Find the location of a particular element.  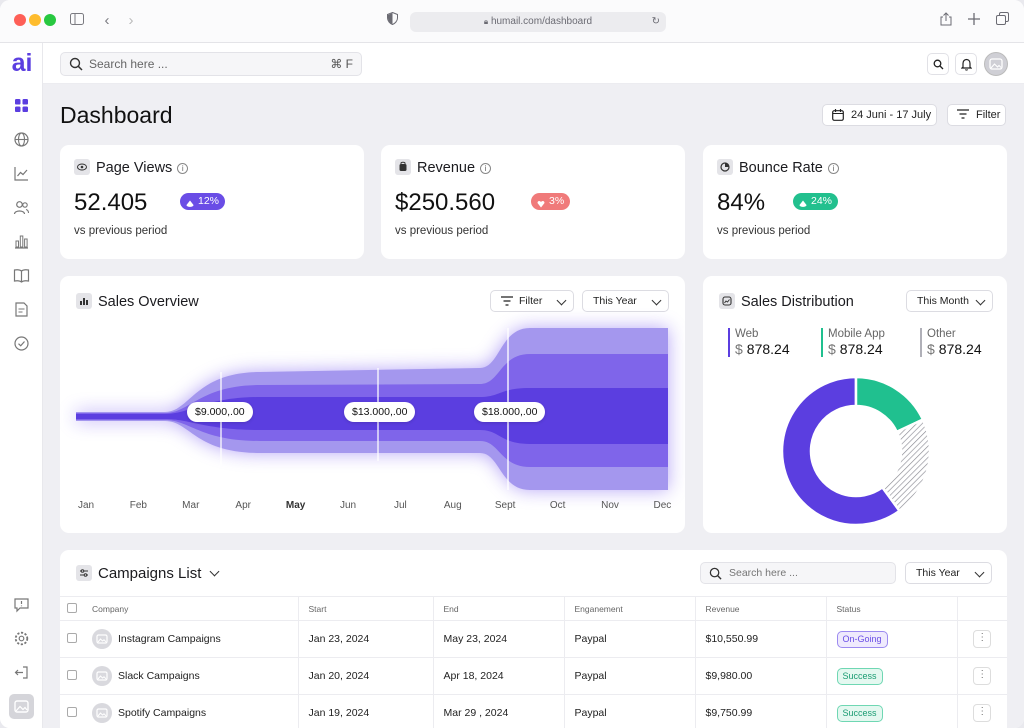

campaign-period-select: This Year is located at coordinates (948, 573).